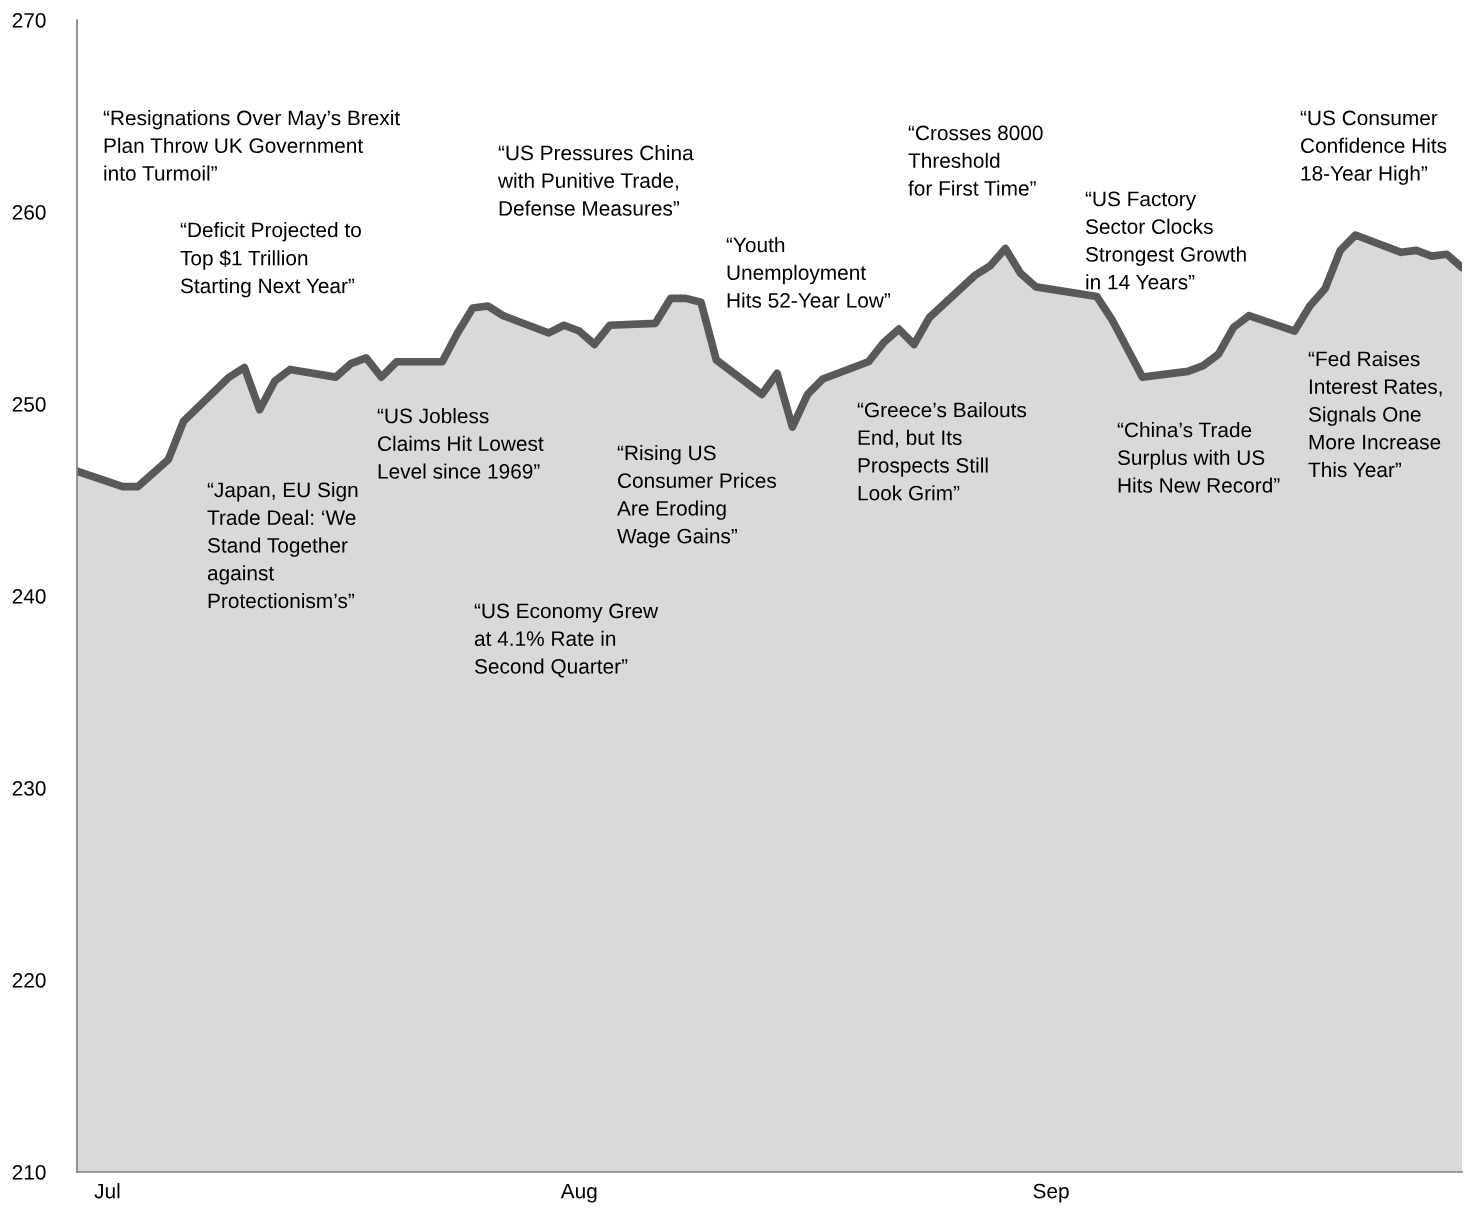 The width and height of the screenshot is (1478, 1217). Describe the element at coordinates (1375, 414) in the screenshot. I see `annotation: “Fed Raises Interest Rates, Signals One More Increase This Year”` at that location.